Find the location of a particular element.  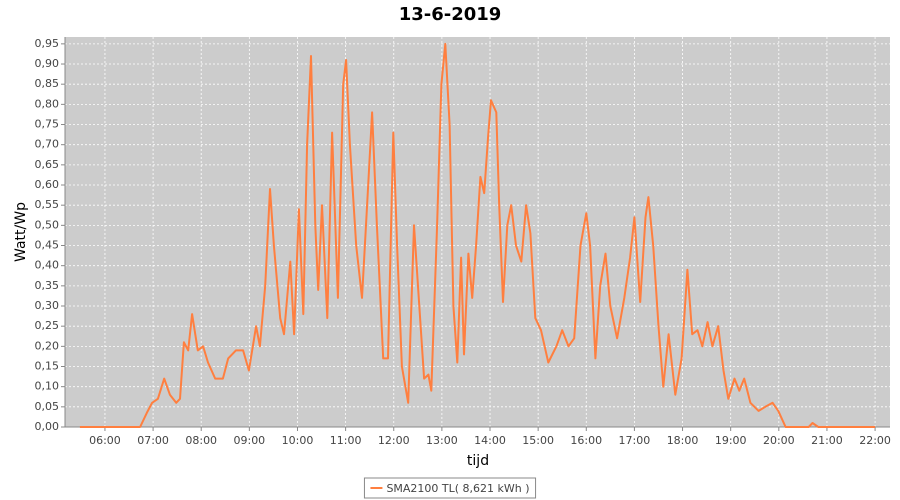

y-tick-label: 0,50 is located at coordinates (47, 224).